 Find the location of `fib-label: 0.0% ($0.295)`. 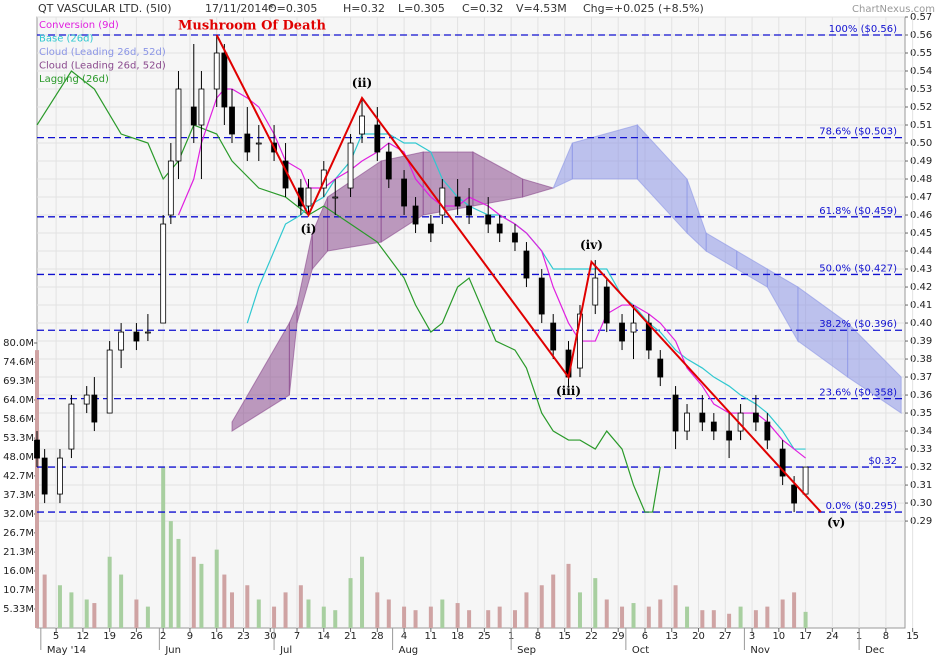

fib-label: 0.0% ($0.295) is located at coordinates (861, 506).